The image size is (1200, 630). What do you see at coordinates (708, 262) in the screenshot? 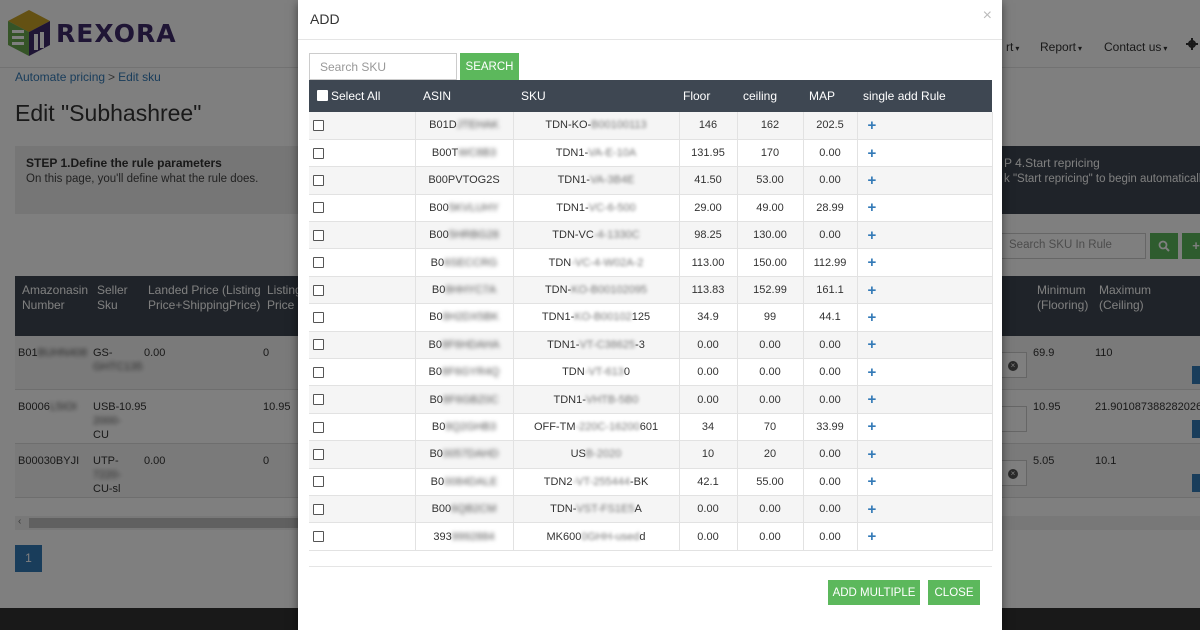
I see `floor-cell: 113.00` at bounding box center [708, 262].